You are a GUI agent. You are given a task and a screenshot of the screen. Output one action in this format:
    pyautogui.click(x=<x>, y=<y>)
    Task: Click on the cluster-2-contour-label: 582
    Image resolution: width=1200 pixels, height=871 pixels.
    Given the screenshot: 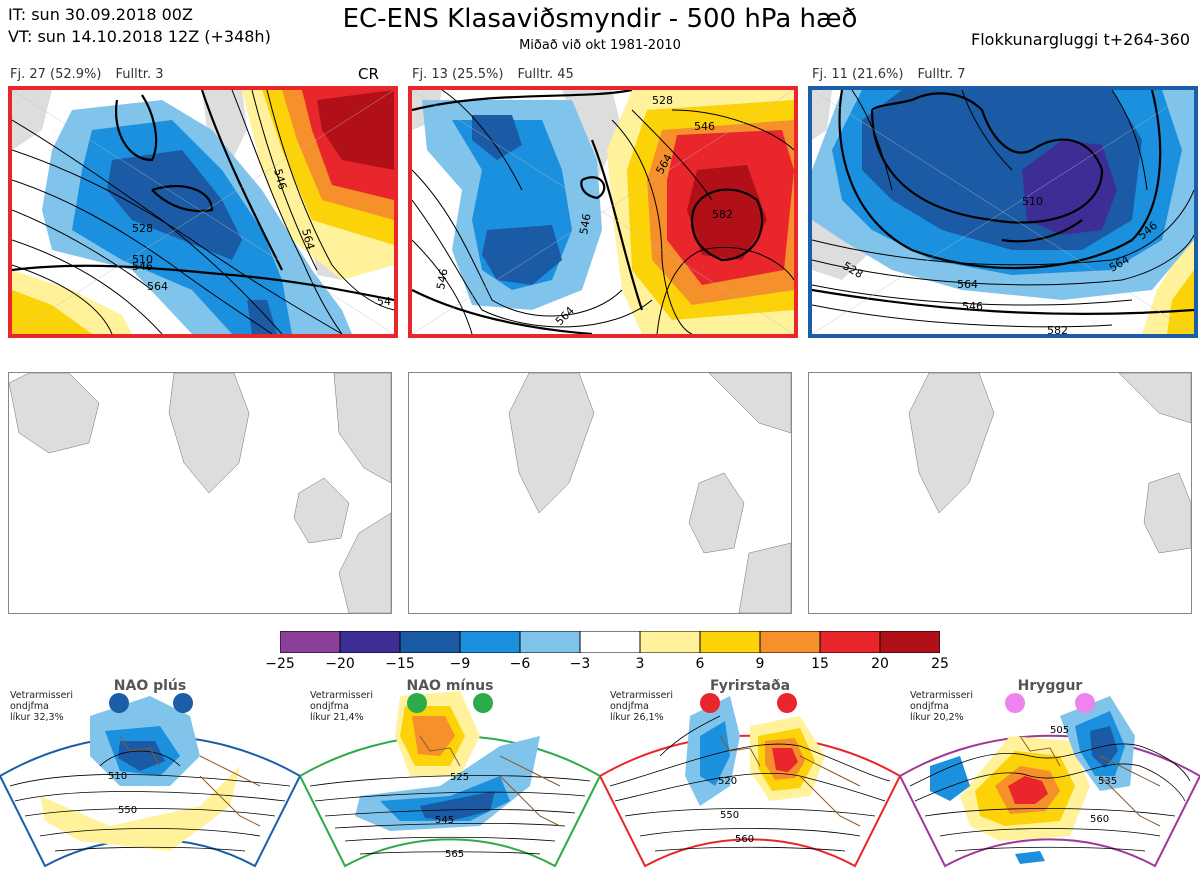 What is the action you would take?
    pyautogui.click(x=722, y=214)
    